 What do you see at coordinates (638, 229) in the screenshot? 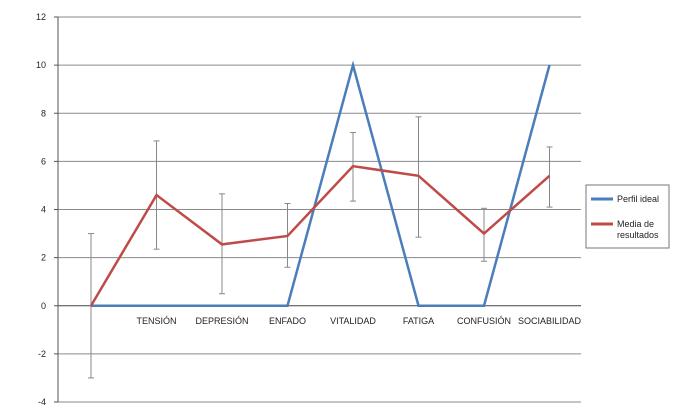
I see `legend-label-media: Media de resultados` at bounding box center [638, 229].